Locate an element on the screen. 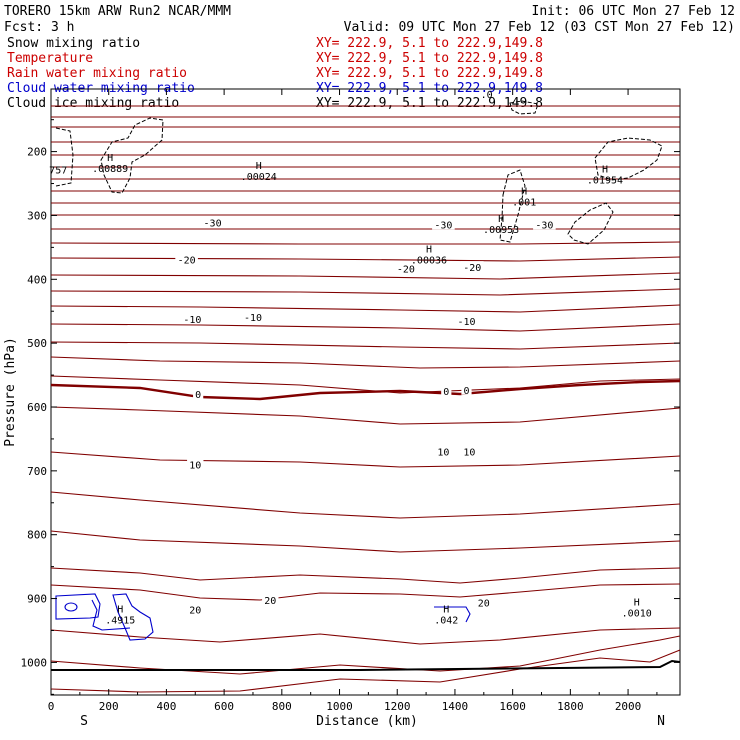  maximum-value: .0010 is located at coordinates (637, 614).